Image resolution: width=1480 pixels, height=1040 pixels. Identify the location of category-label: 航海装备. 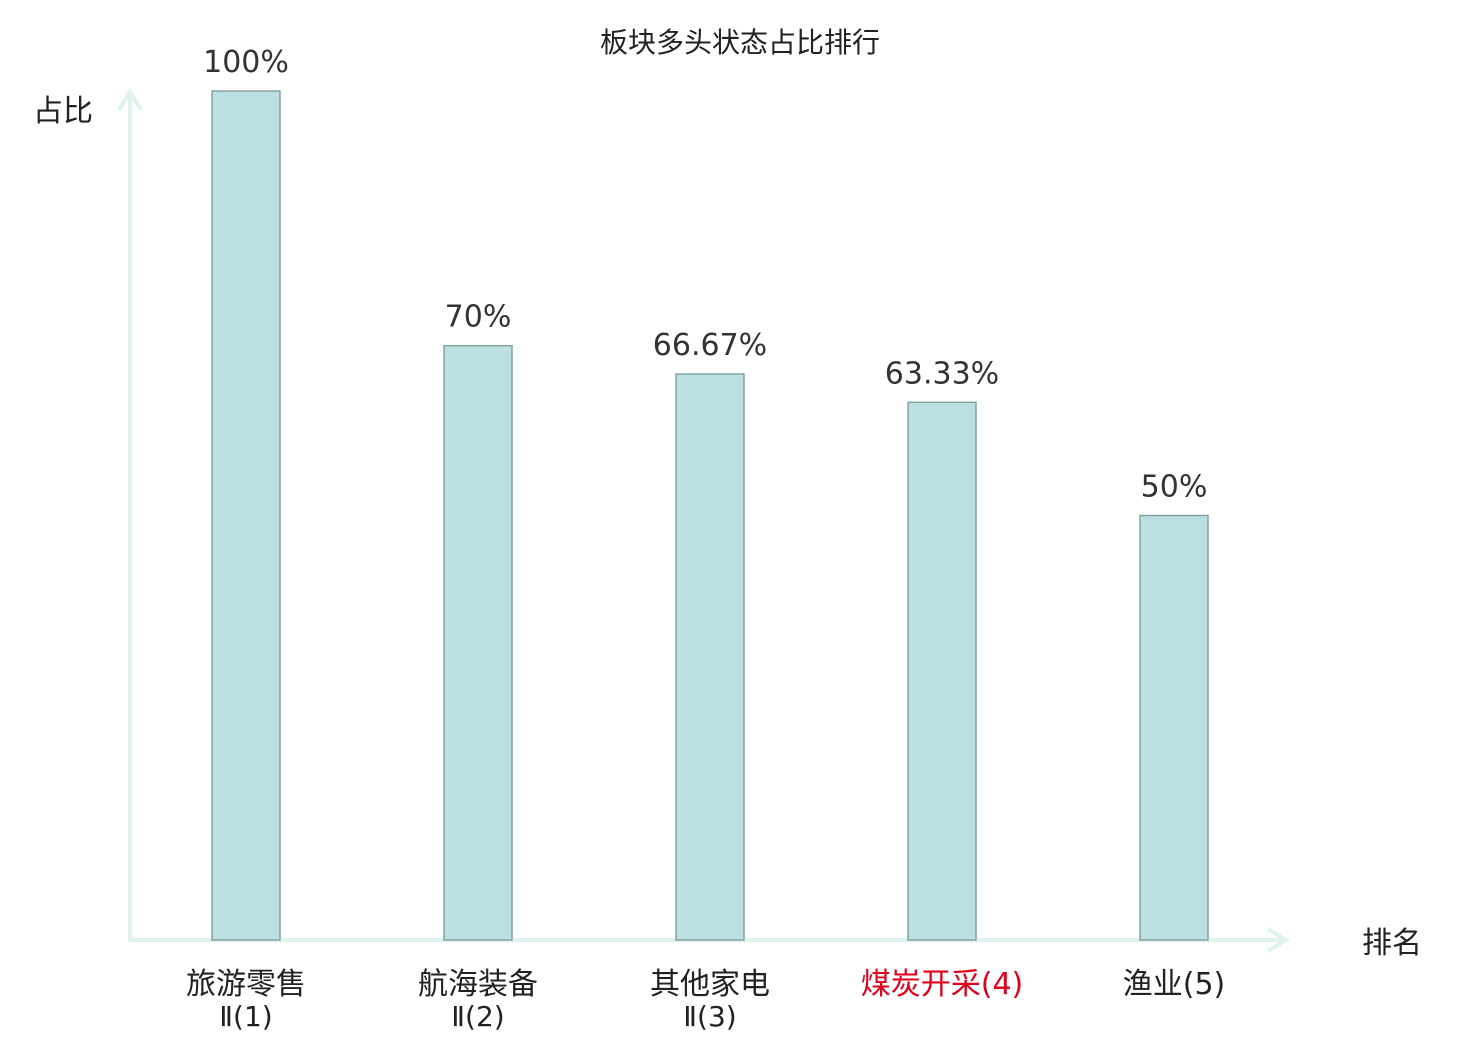
(478, 984).